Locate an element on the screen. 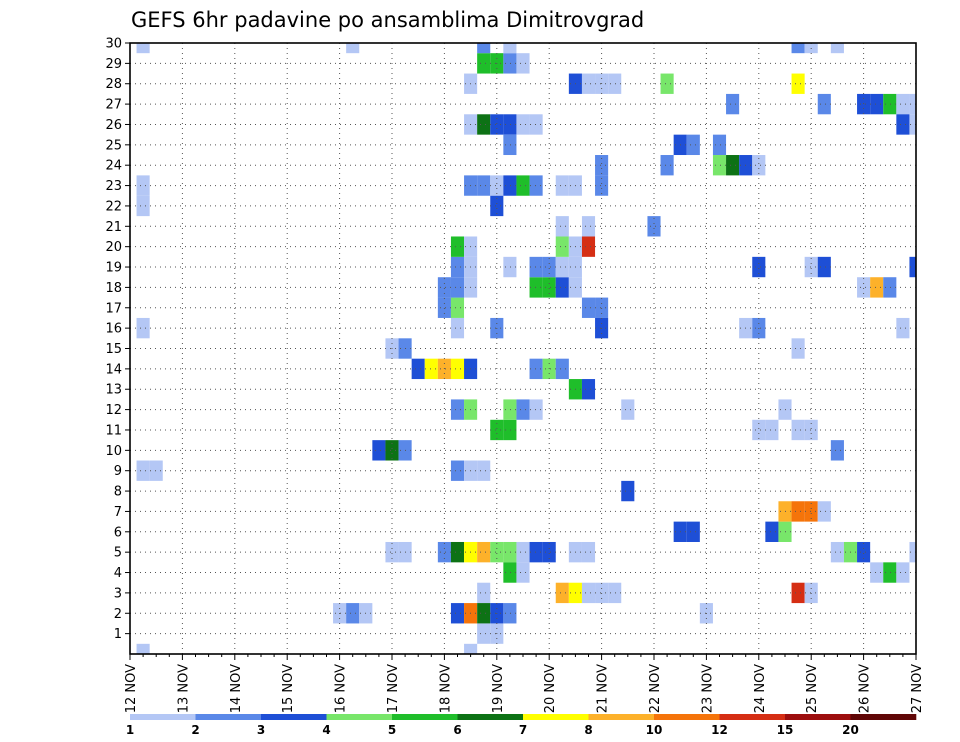  y-tick-label: 5 is located at coordinates (118, 553).